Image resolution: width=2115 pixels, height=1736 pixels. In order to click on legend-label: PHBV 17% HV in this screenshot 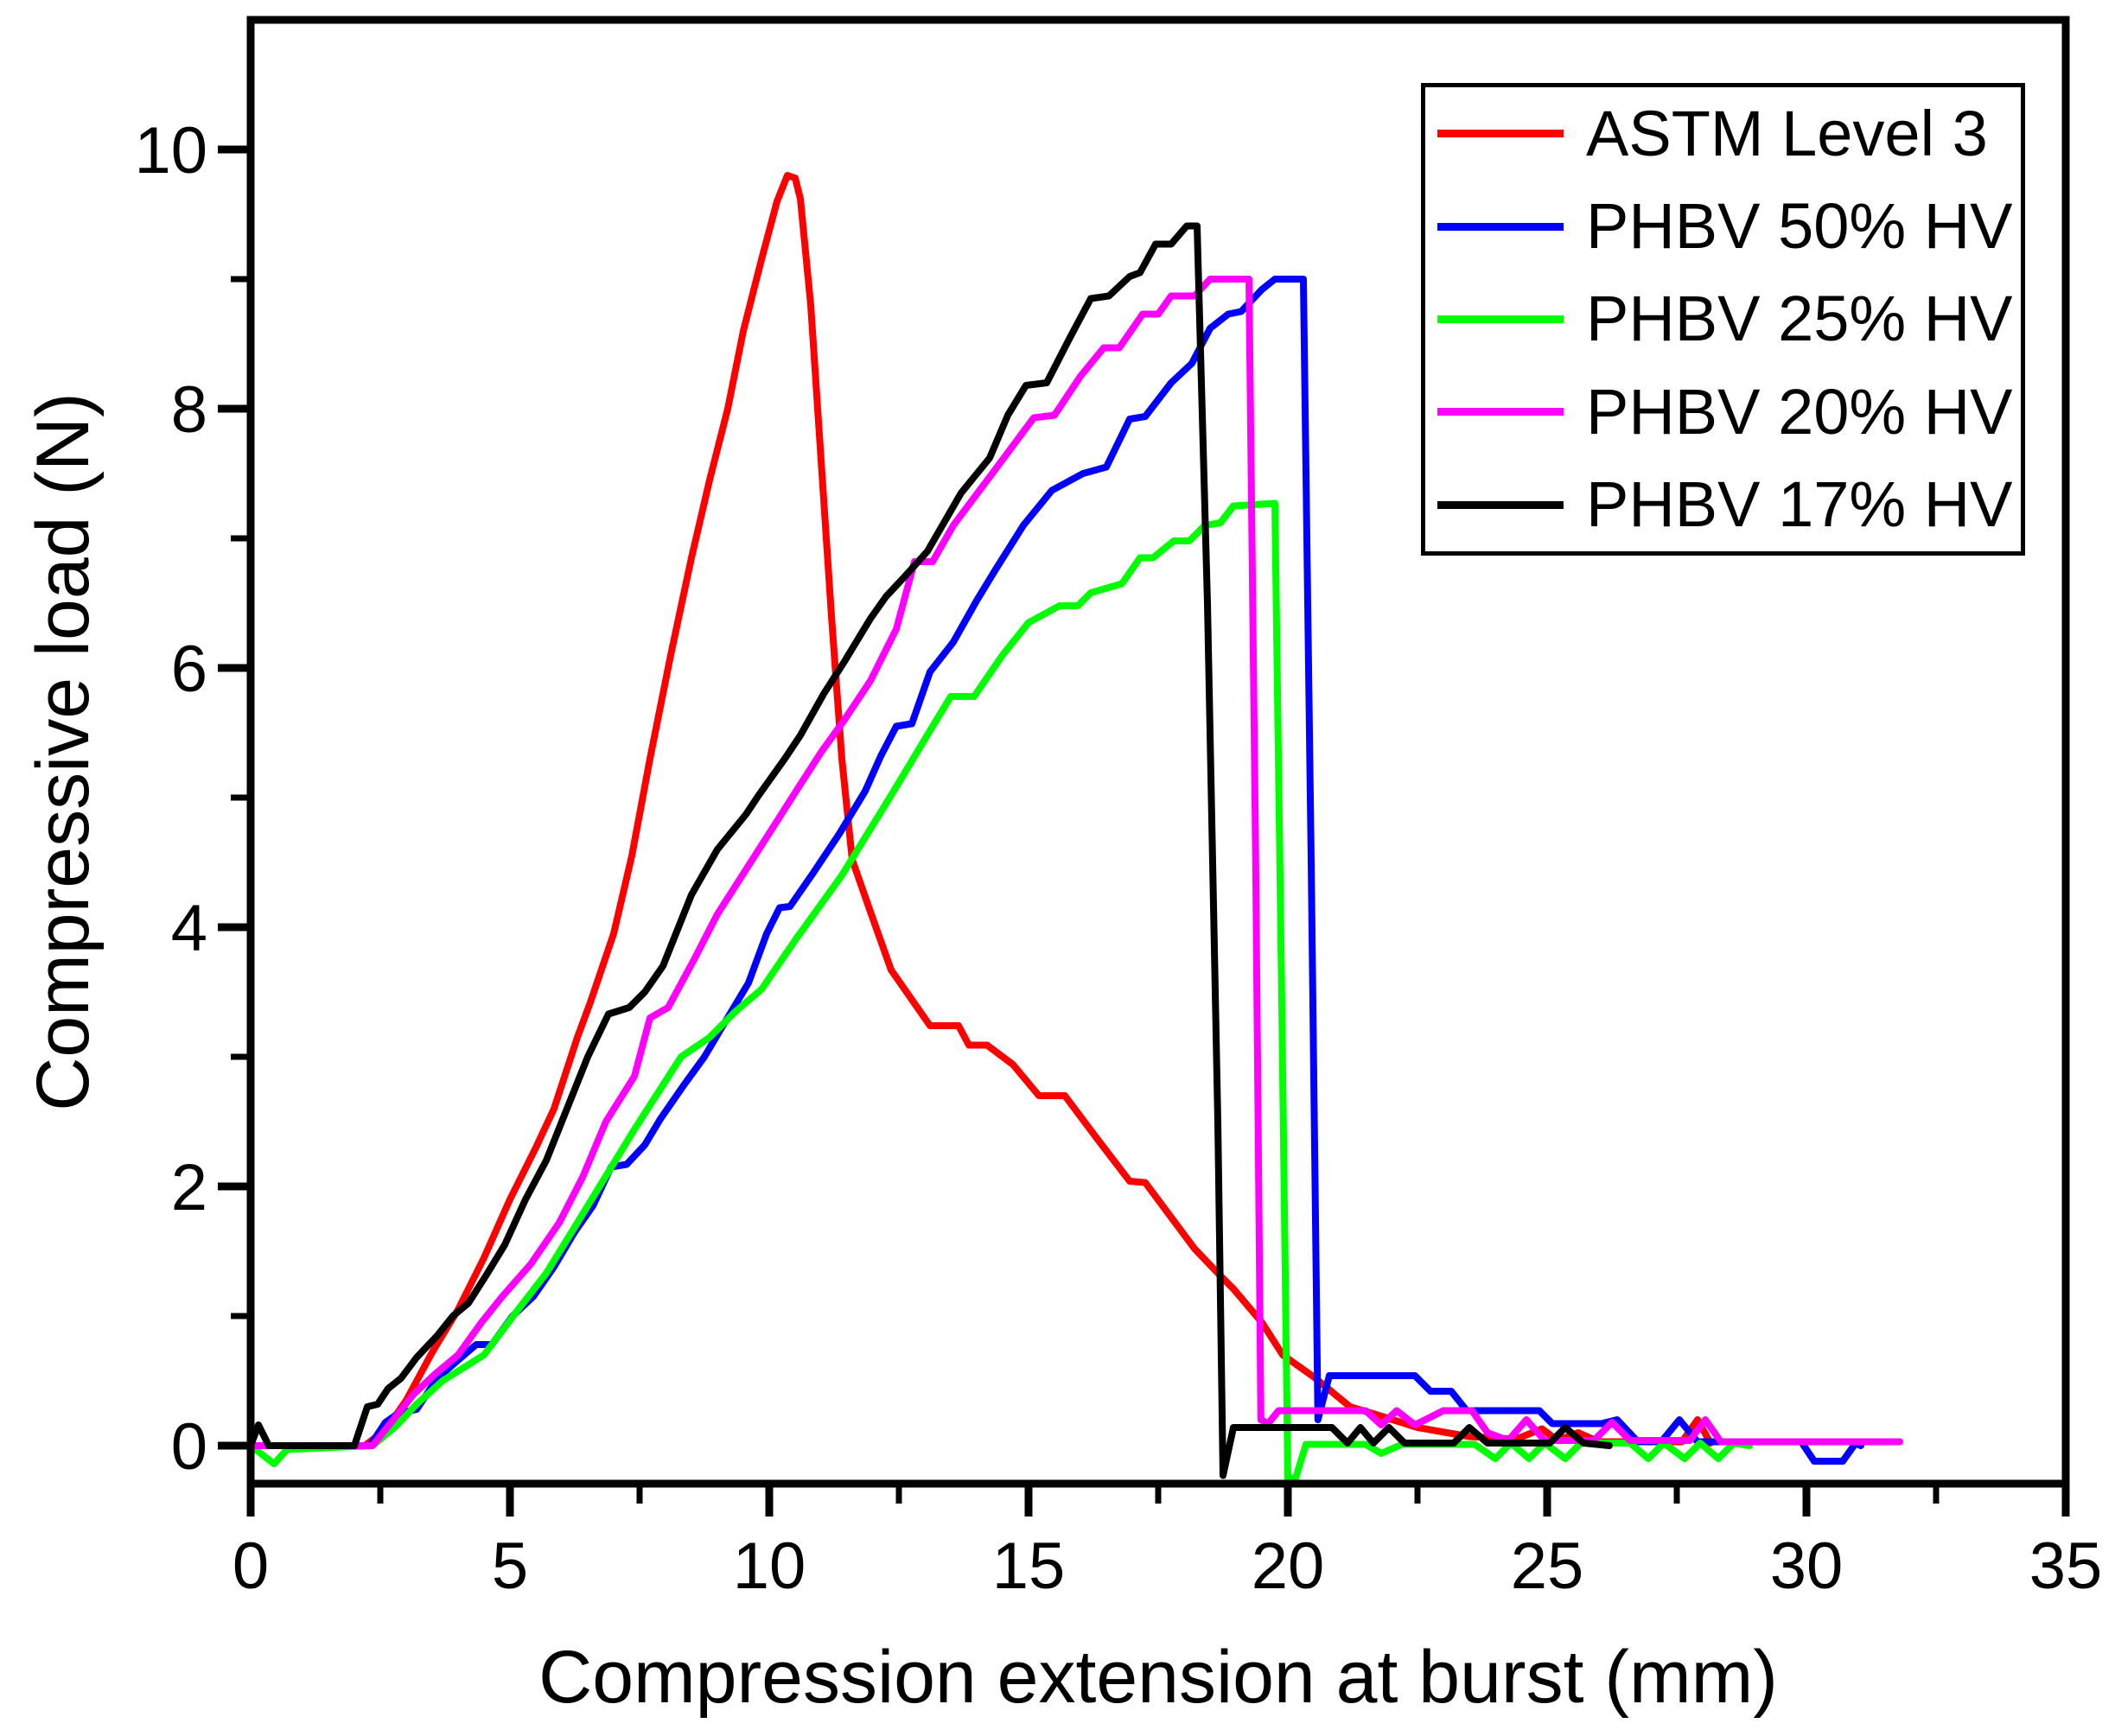, I will do `click(1799, 504)`.